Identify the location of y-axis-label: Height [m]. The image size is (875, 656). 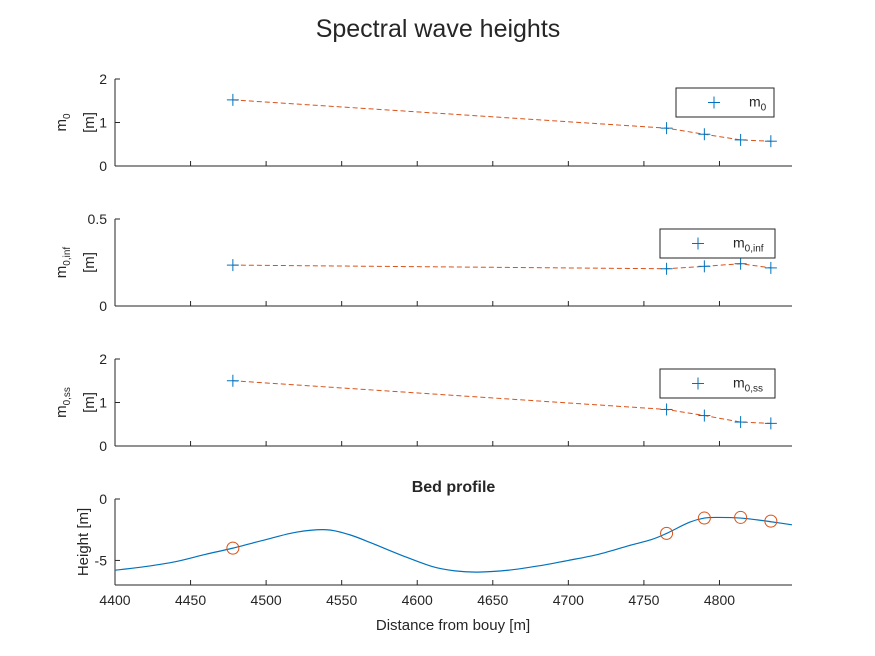
(83, 542).